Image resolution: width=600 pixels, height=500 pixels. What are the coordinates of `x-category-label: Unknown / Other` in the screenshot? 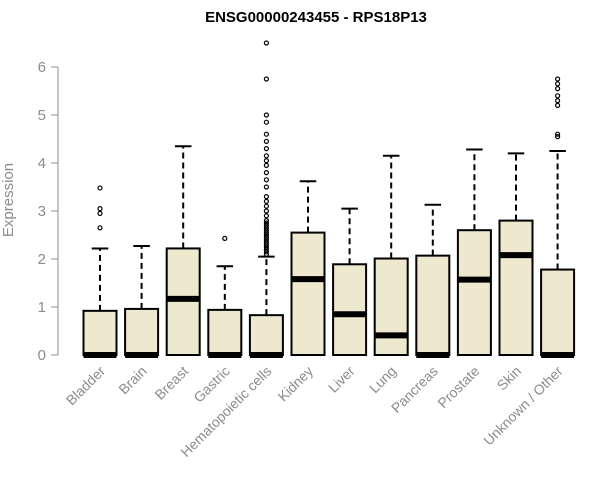 It's located at (523, 406).